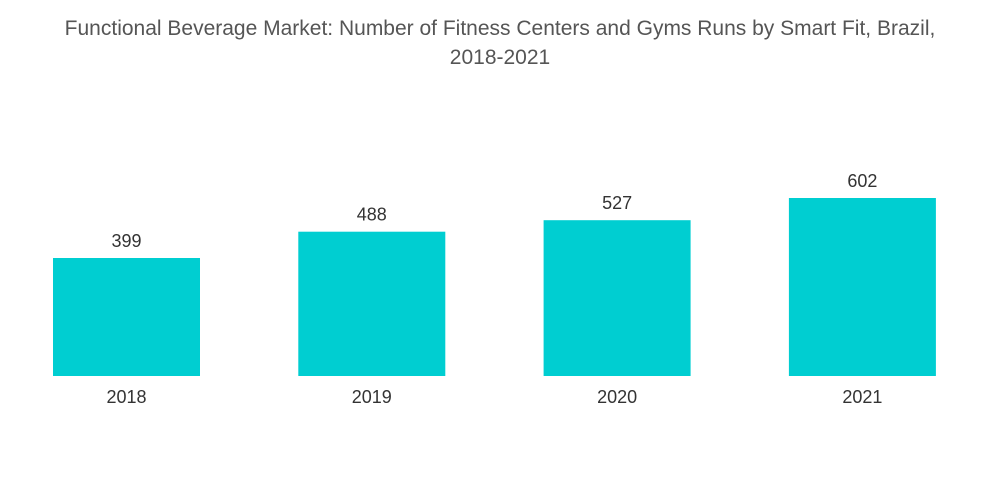 This screenshot has height=504, width=1000. I want to click on chart-title-line-2: 2018-2021, so click(500, 57).